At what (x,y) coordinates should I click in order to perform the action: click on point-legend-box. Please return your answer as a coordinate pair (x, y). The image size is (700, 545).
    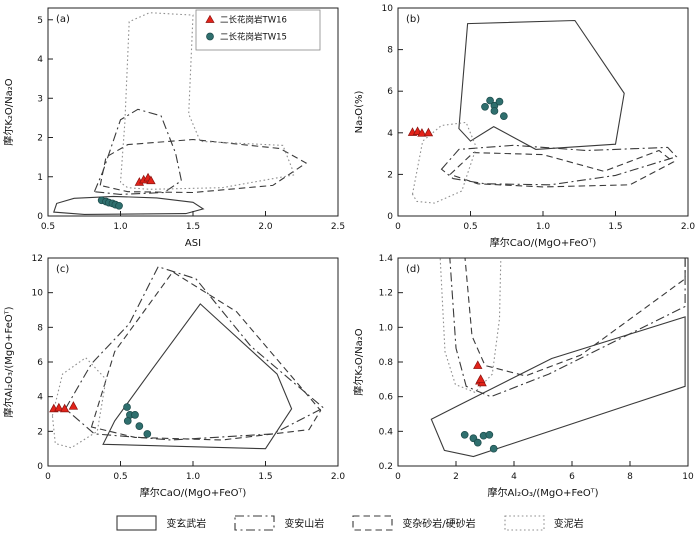
    Looking at the image, I should click on (258, 30).